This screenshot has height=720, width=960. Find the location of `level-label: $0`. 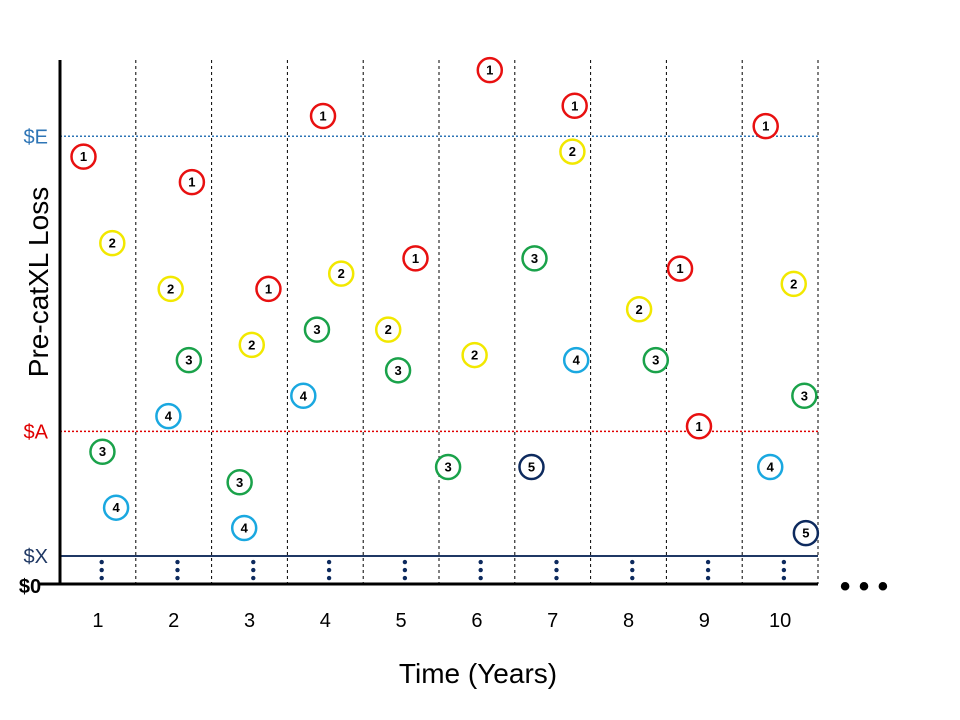

level-label: $0 is located at coordinates (30, 587).